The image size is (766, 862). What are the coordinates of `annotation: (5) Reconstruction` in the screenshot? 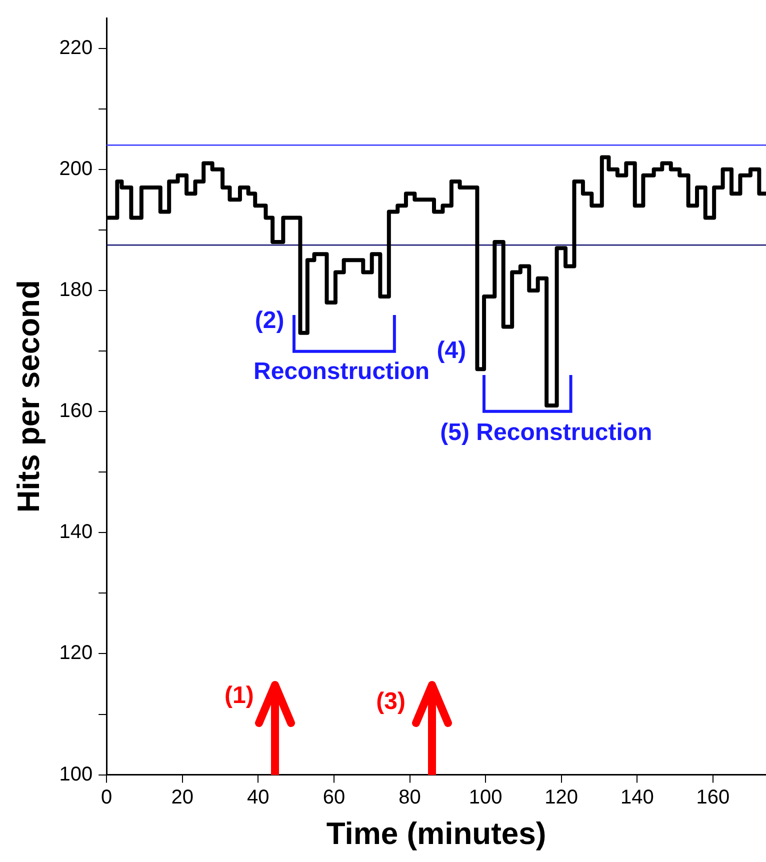 It's located at (546, 432).